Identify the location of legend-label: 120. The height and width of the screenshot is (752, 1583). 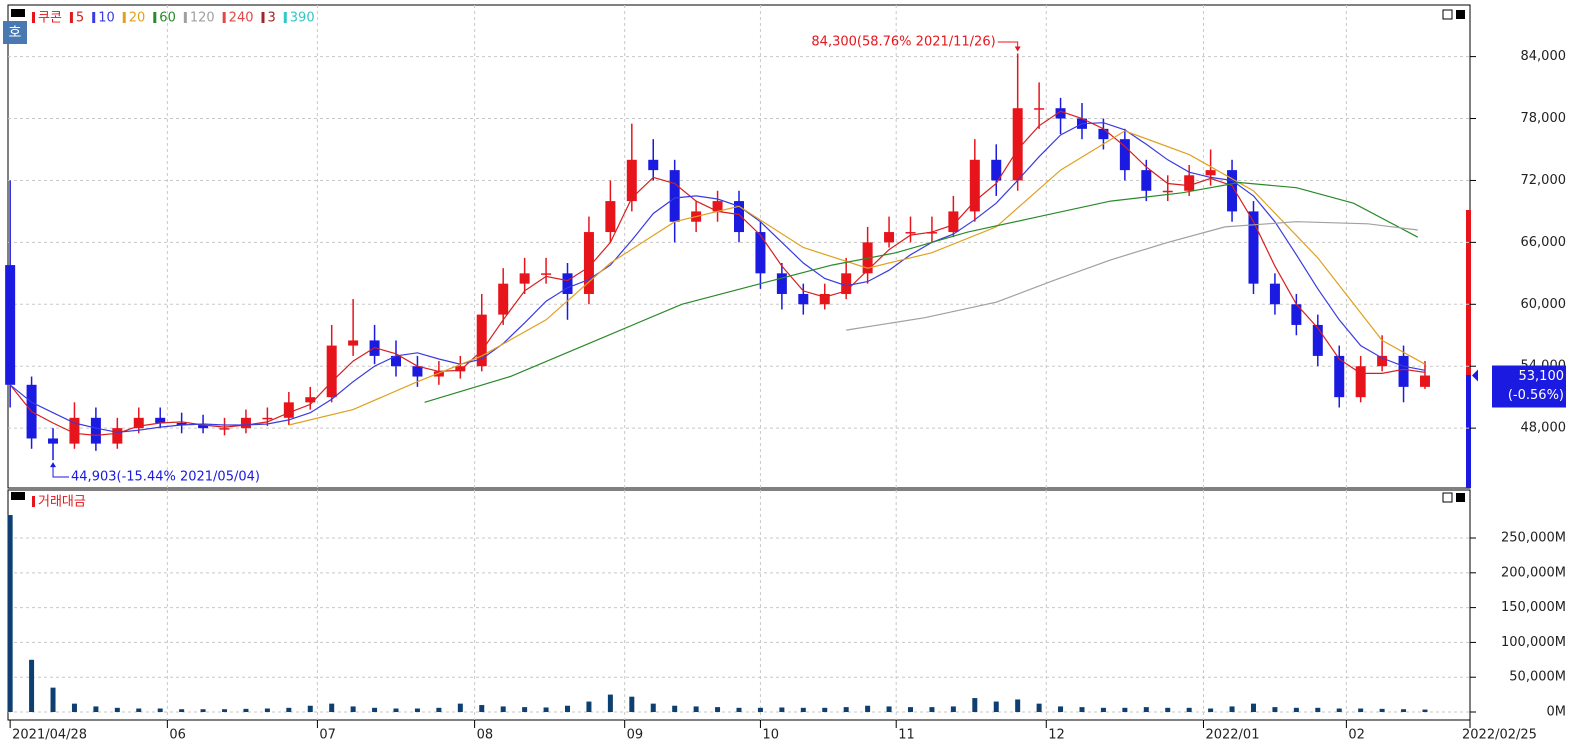
(202, 18).